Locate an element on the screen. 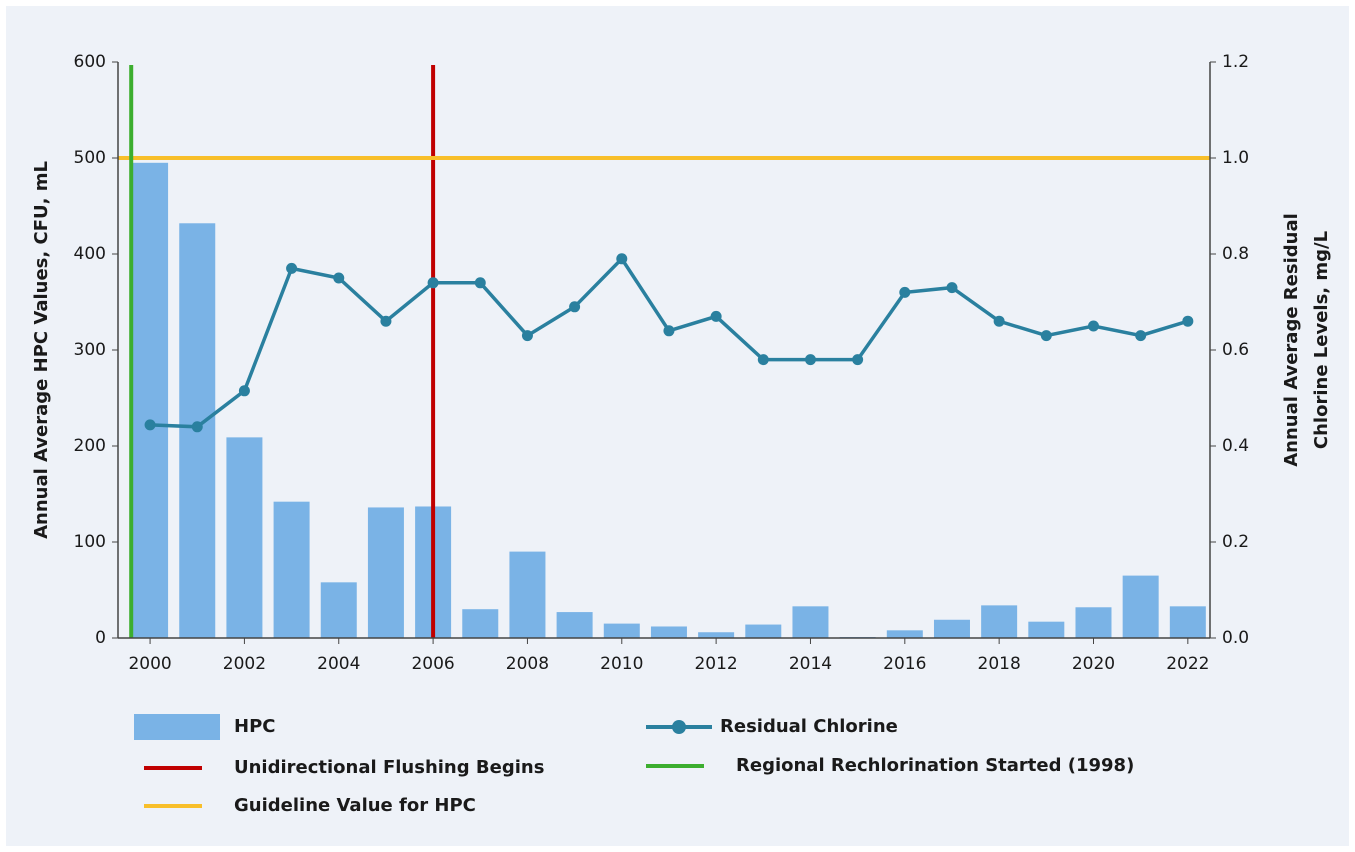  legend-label: HPC is located at coordinates (254, 726).